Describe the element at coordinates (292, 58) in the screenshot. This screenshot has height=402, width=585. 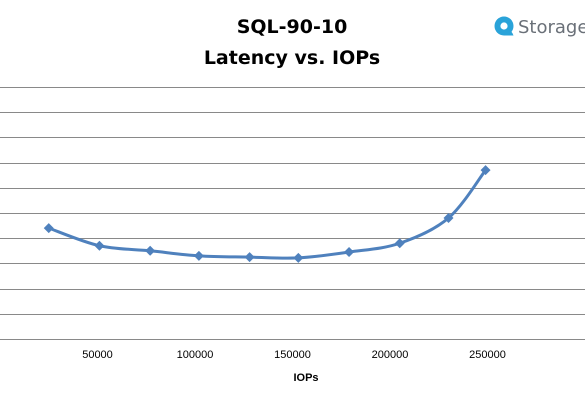
I see `chart-subtitle: Latency vs. IOPs` at that location.